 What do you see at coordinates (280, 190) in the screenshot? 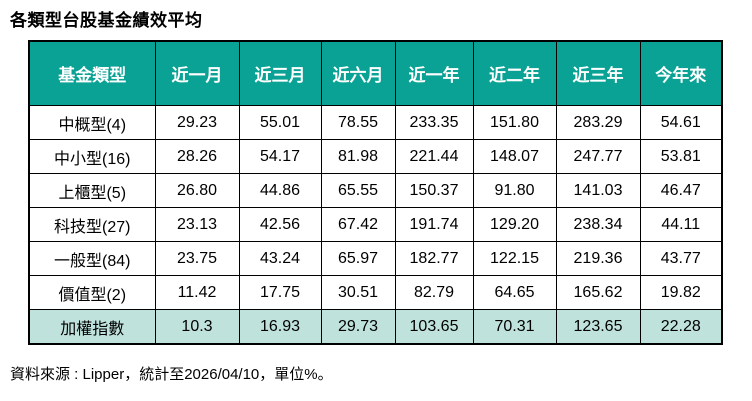
I see `table-cell: 44.86` at bounding box center [280, 190].